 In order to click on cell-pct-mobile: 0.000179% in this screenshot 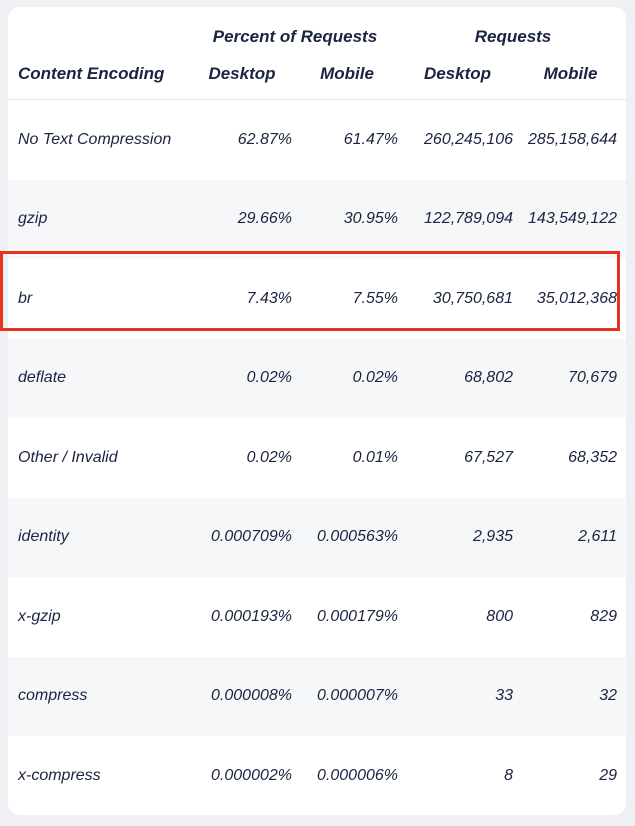, I will do `click(357, 616)`.